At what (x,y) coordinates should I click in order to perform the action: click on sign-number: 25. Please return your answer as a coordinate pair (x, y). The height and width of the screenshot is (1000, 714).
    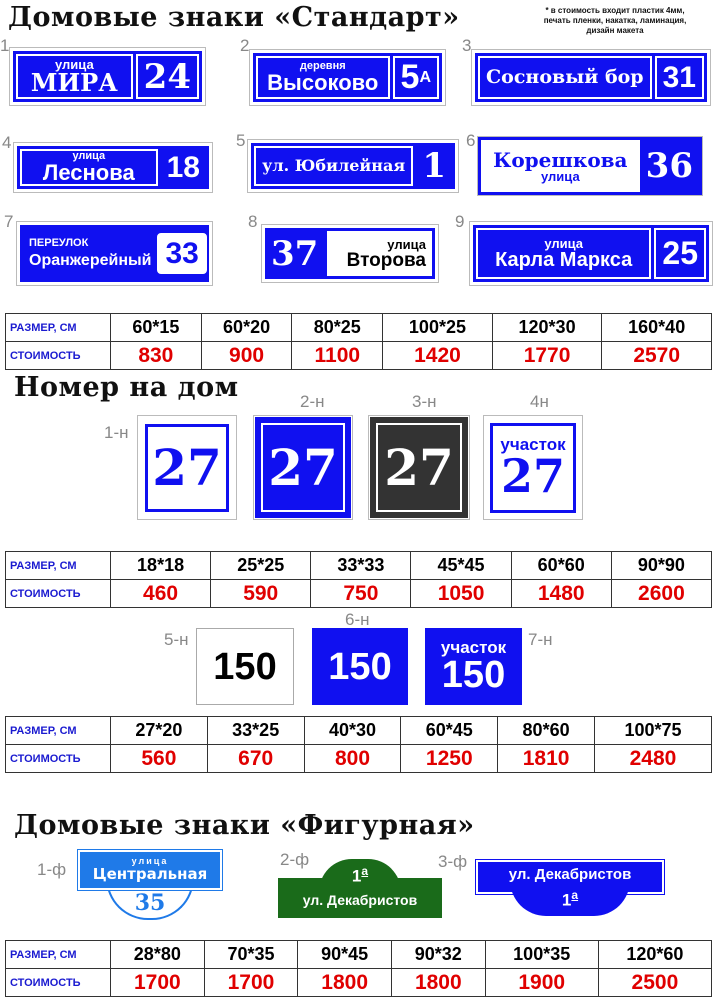
    Looking at the image, I should click on (680, 253).